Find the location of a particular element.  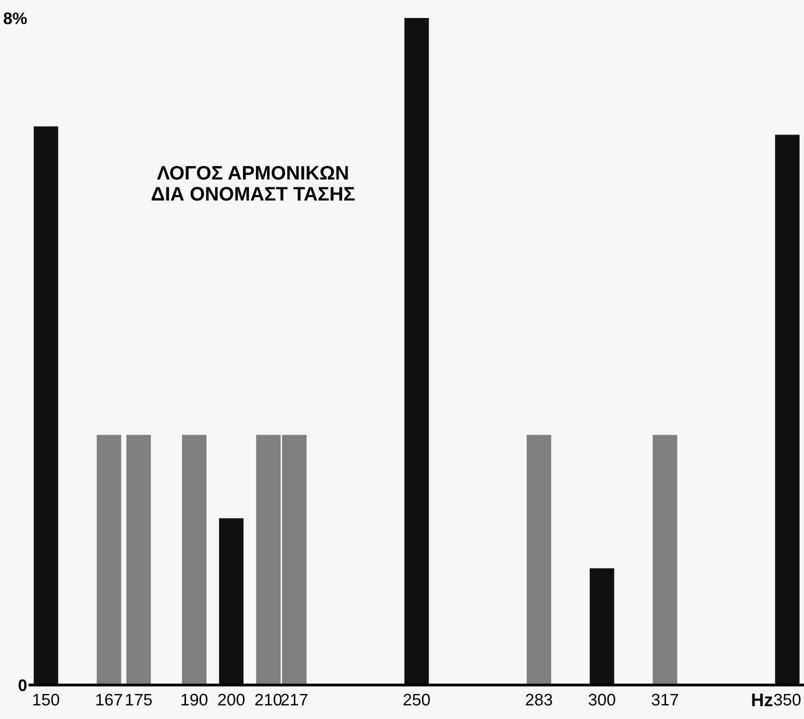

x-tick-label: 300 is located at coordinates (602, 700).